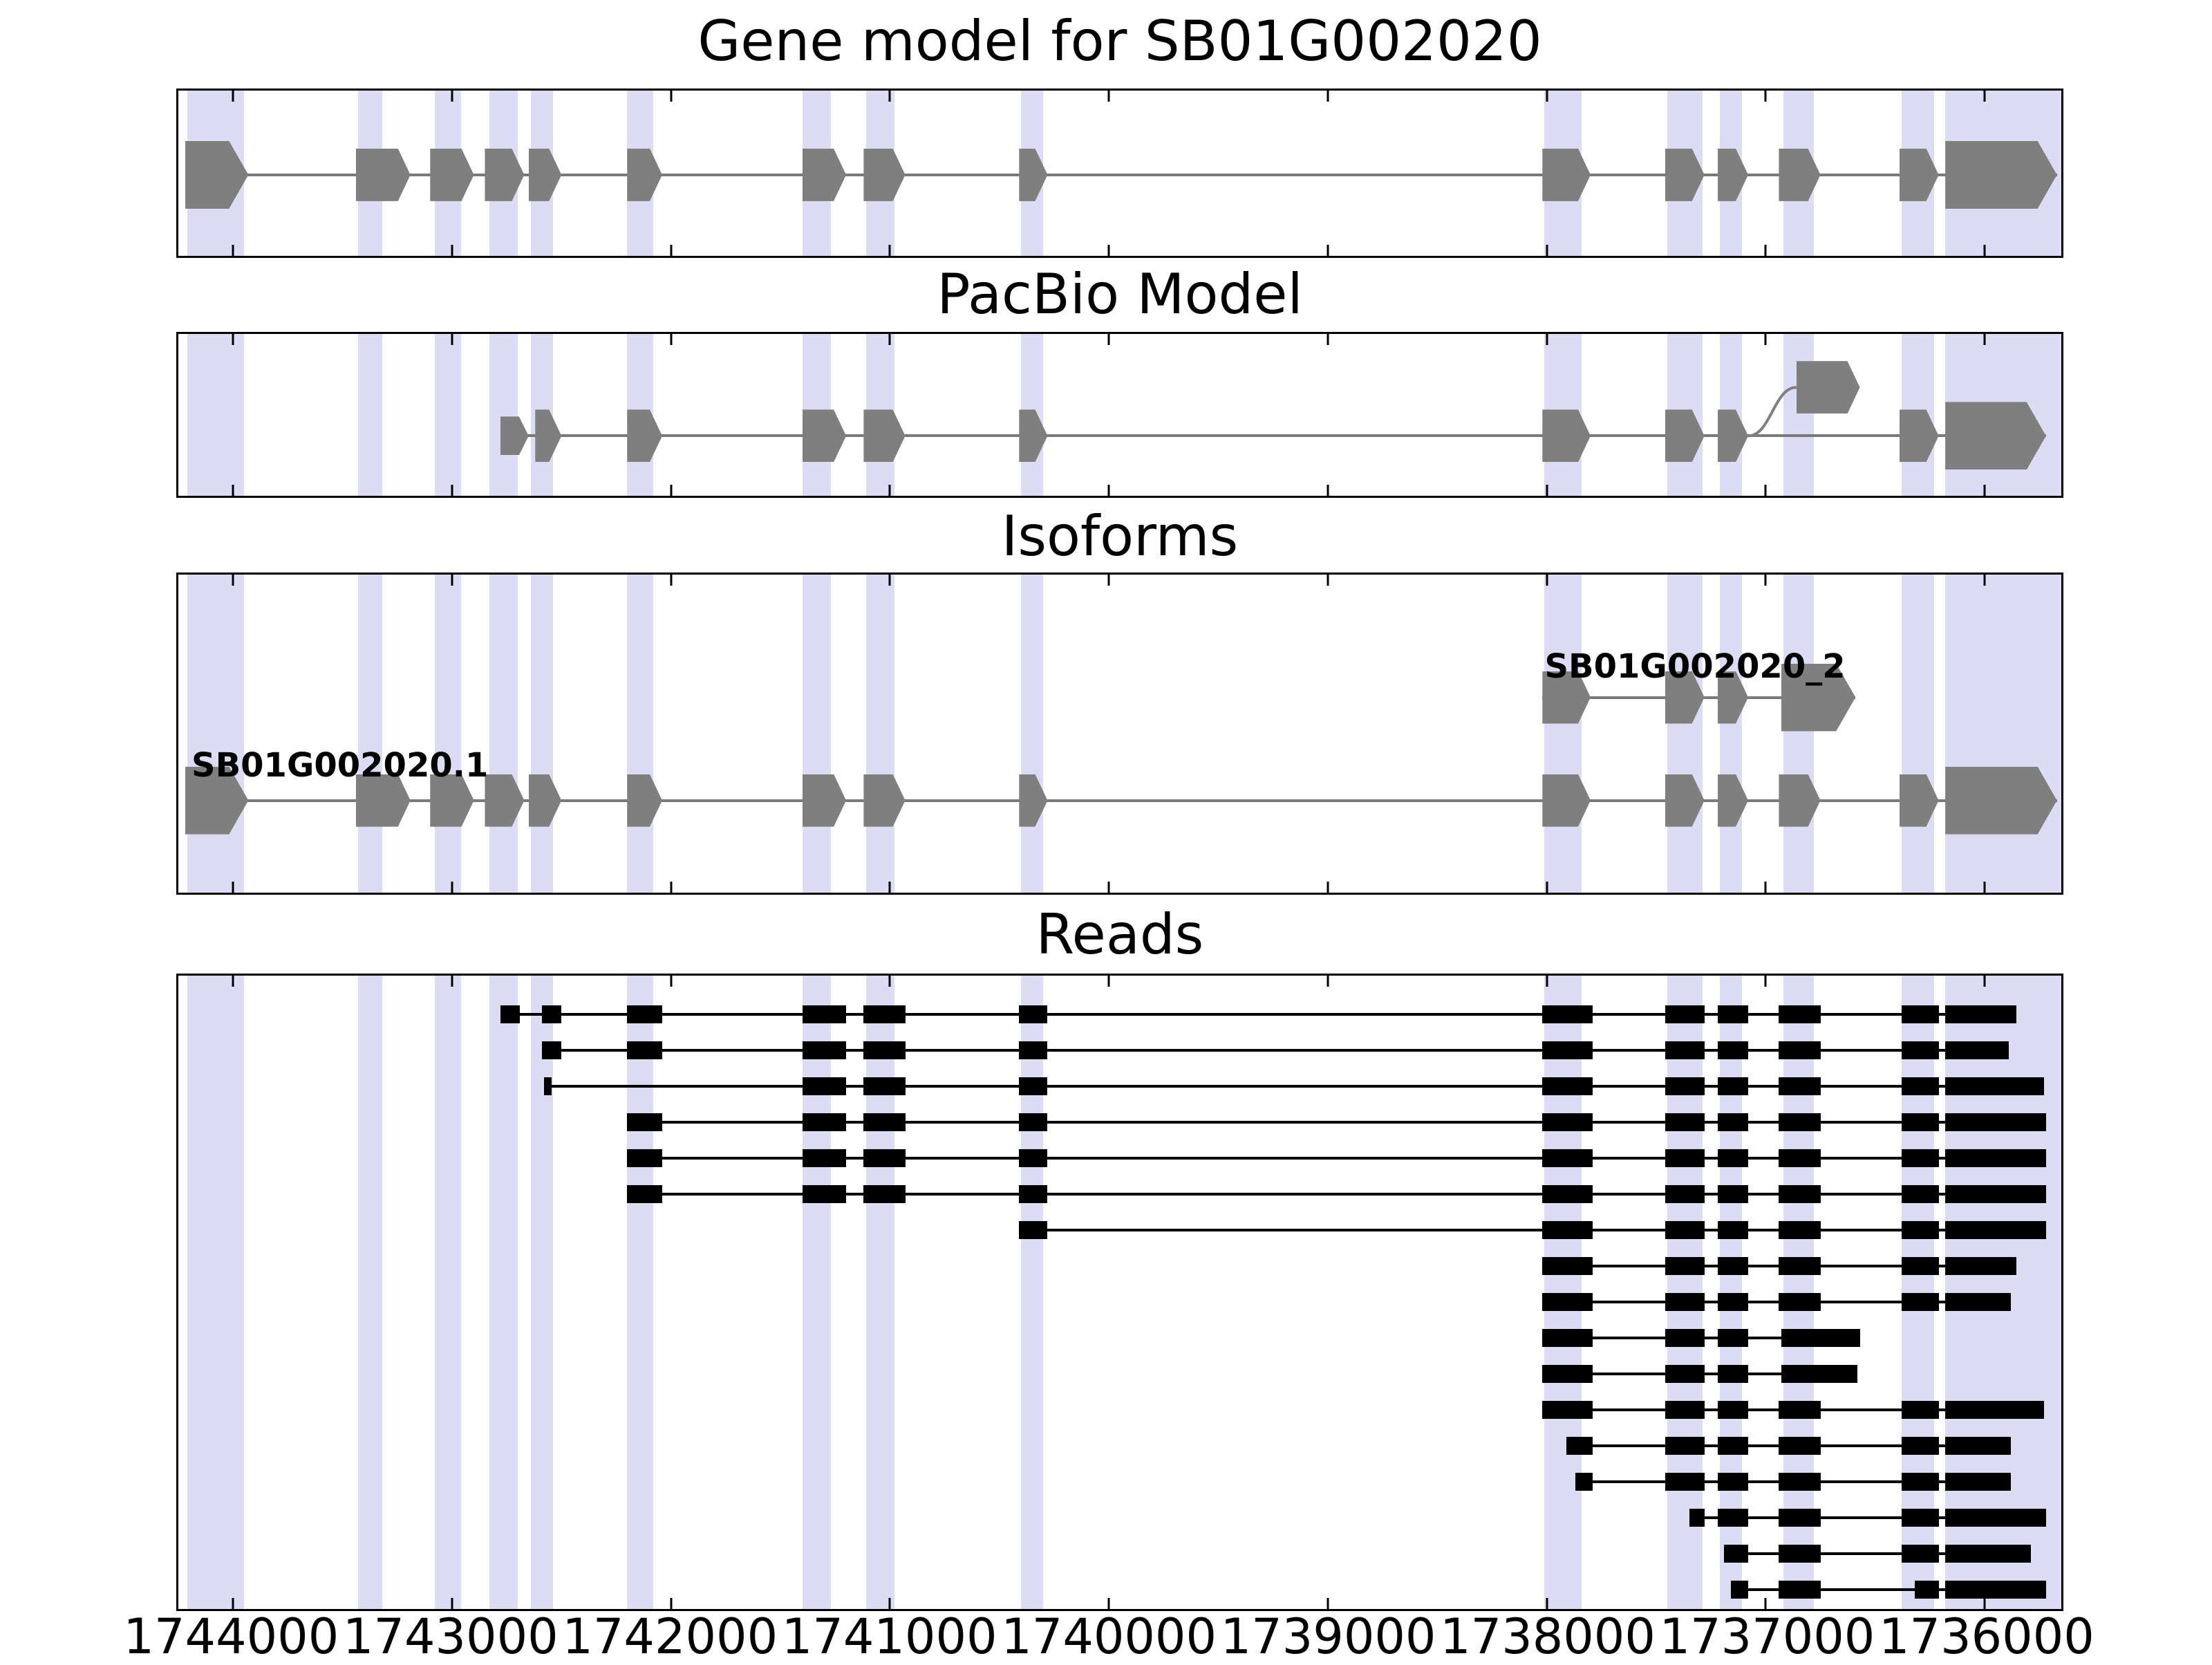  What do you see at coordinates (1119, 934) in the screenshot?
I see `panel-title-reads: Reads` at bounding box center [1119, 934].